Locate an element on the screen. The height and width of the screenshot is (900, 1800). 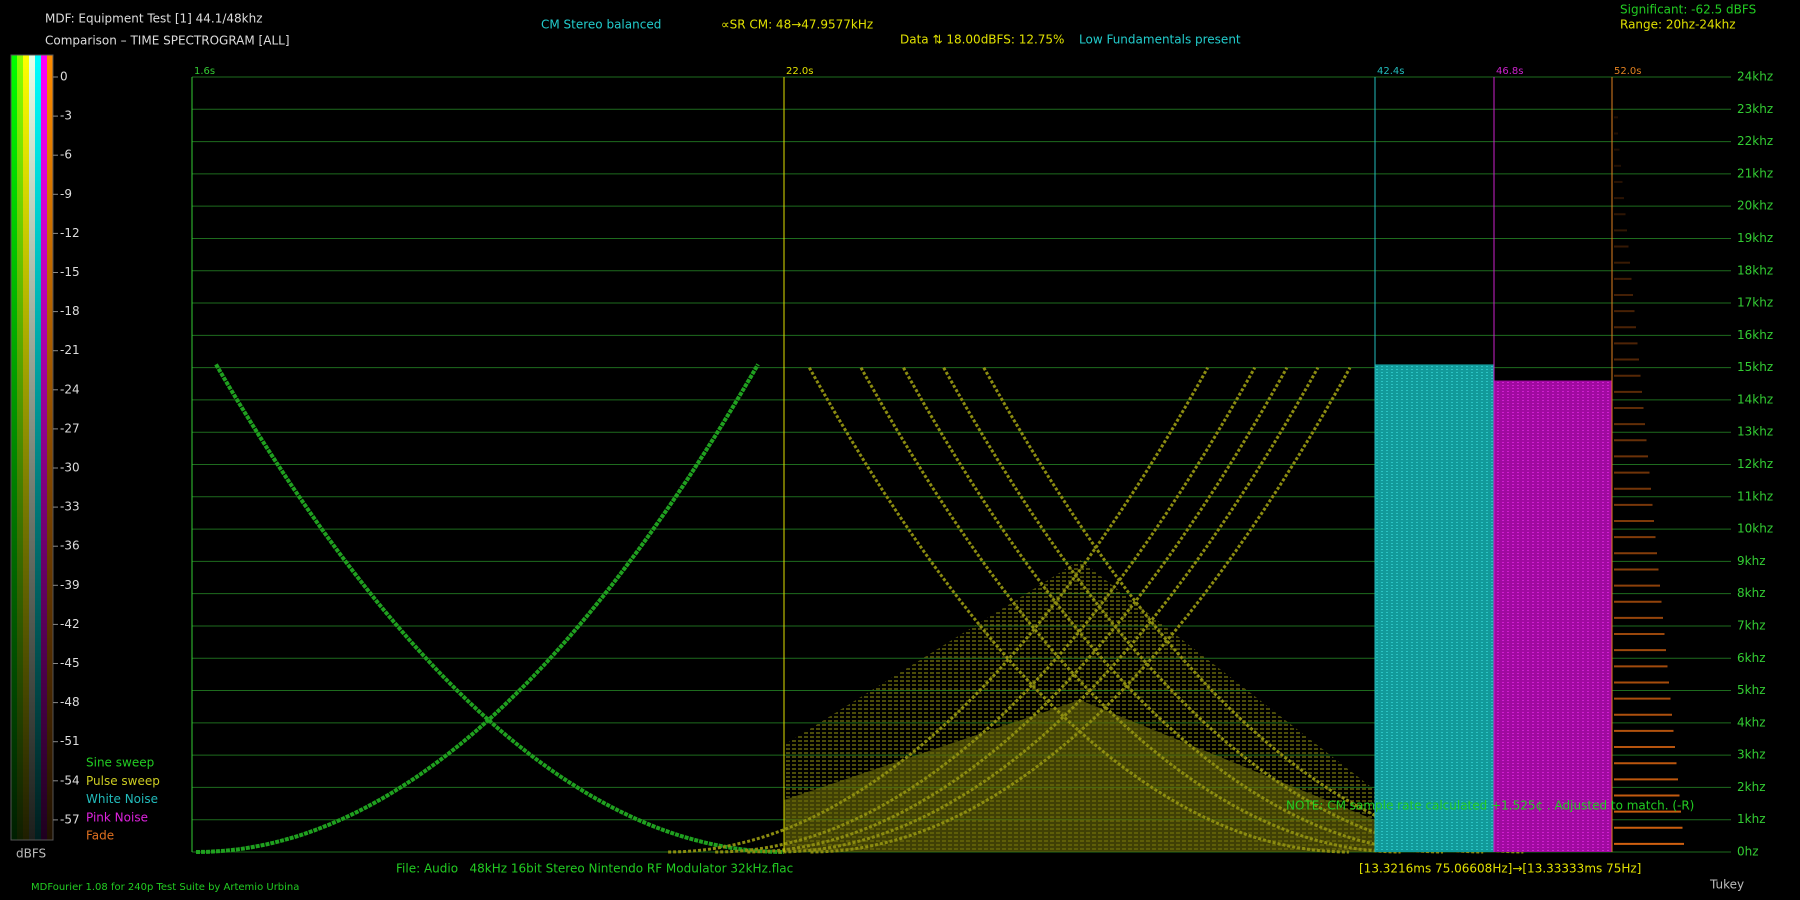
frequency-label: 18khz is located at coordinates (1755, 270).